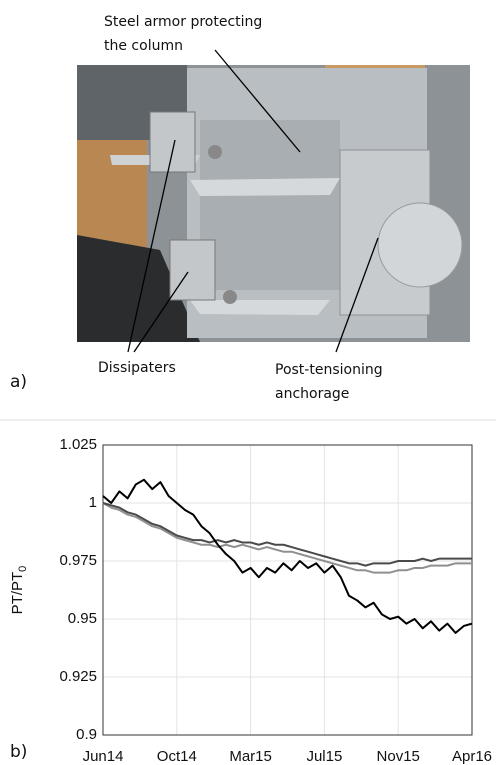  What do you see at coordinates (177, 756) in the screenshot?
I see `x-tick-label: Oct14` at bounding box center [177, 756].